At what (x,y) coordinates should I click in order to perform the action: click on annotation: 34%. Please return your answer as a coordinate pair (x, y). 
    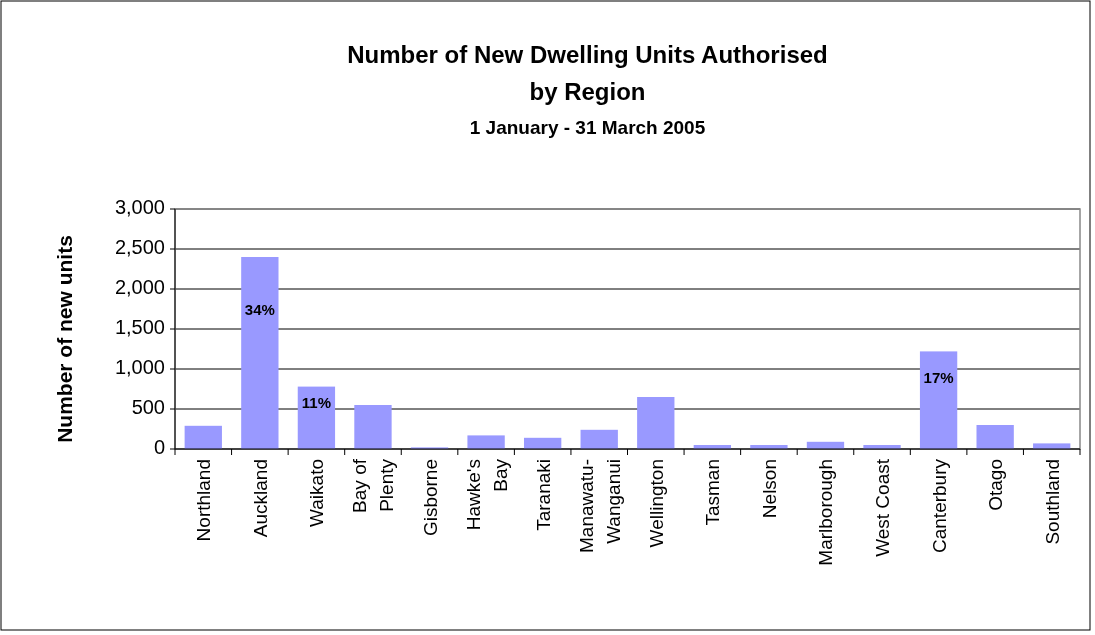
    Looking at the image, I should click on (259, 309).